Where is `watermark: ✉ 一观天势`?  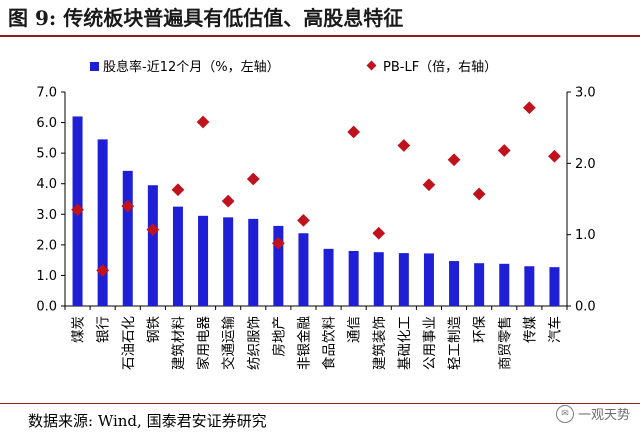
watermark: ✉ 一观天势 is located at coordinates (592, 413).